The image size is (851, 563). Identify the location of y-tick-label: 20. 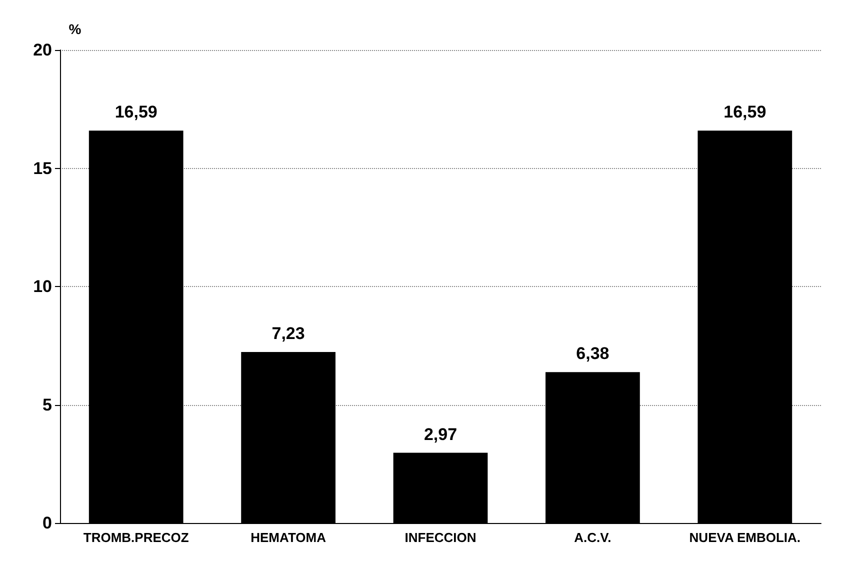
(42, 50).